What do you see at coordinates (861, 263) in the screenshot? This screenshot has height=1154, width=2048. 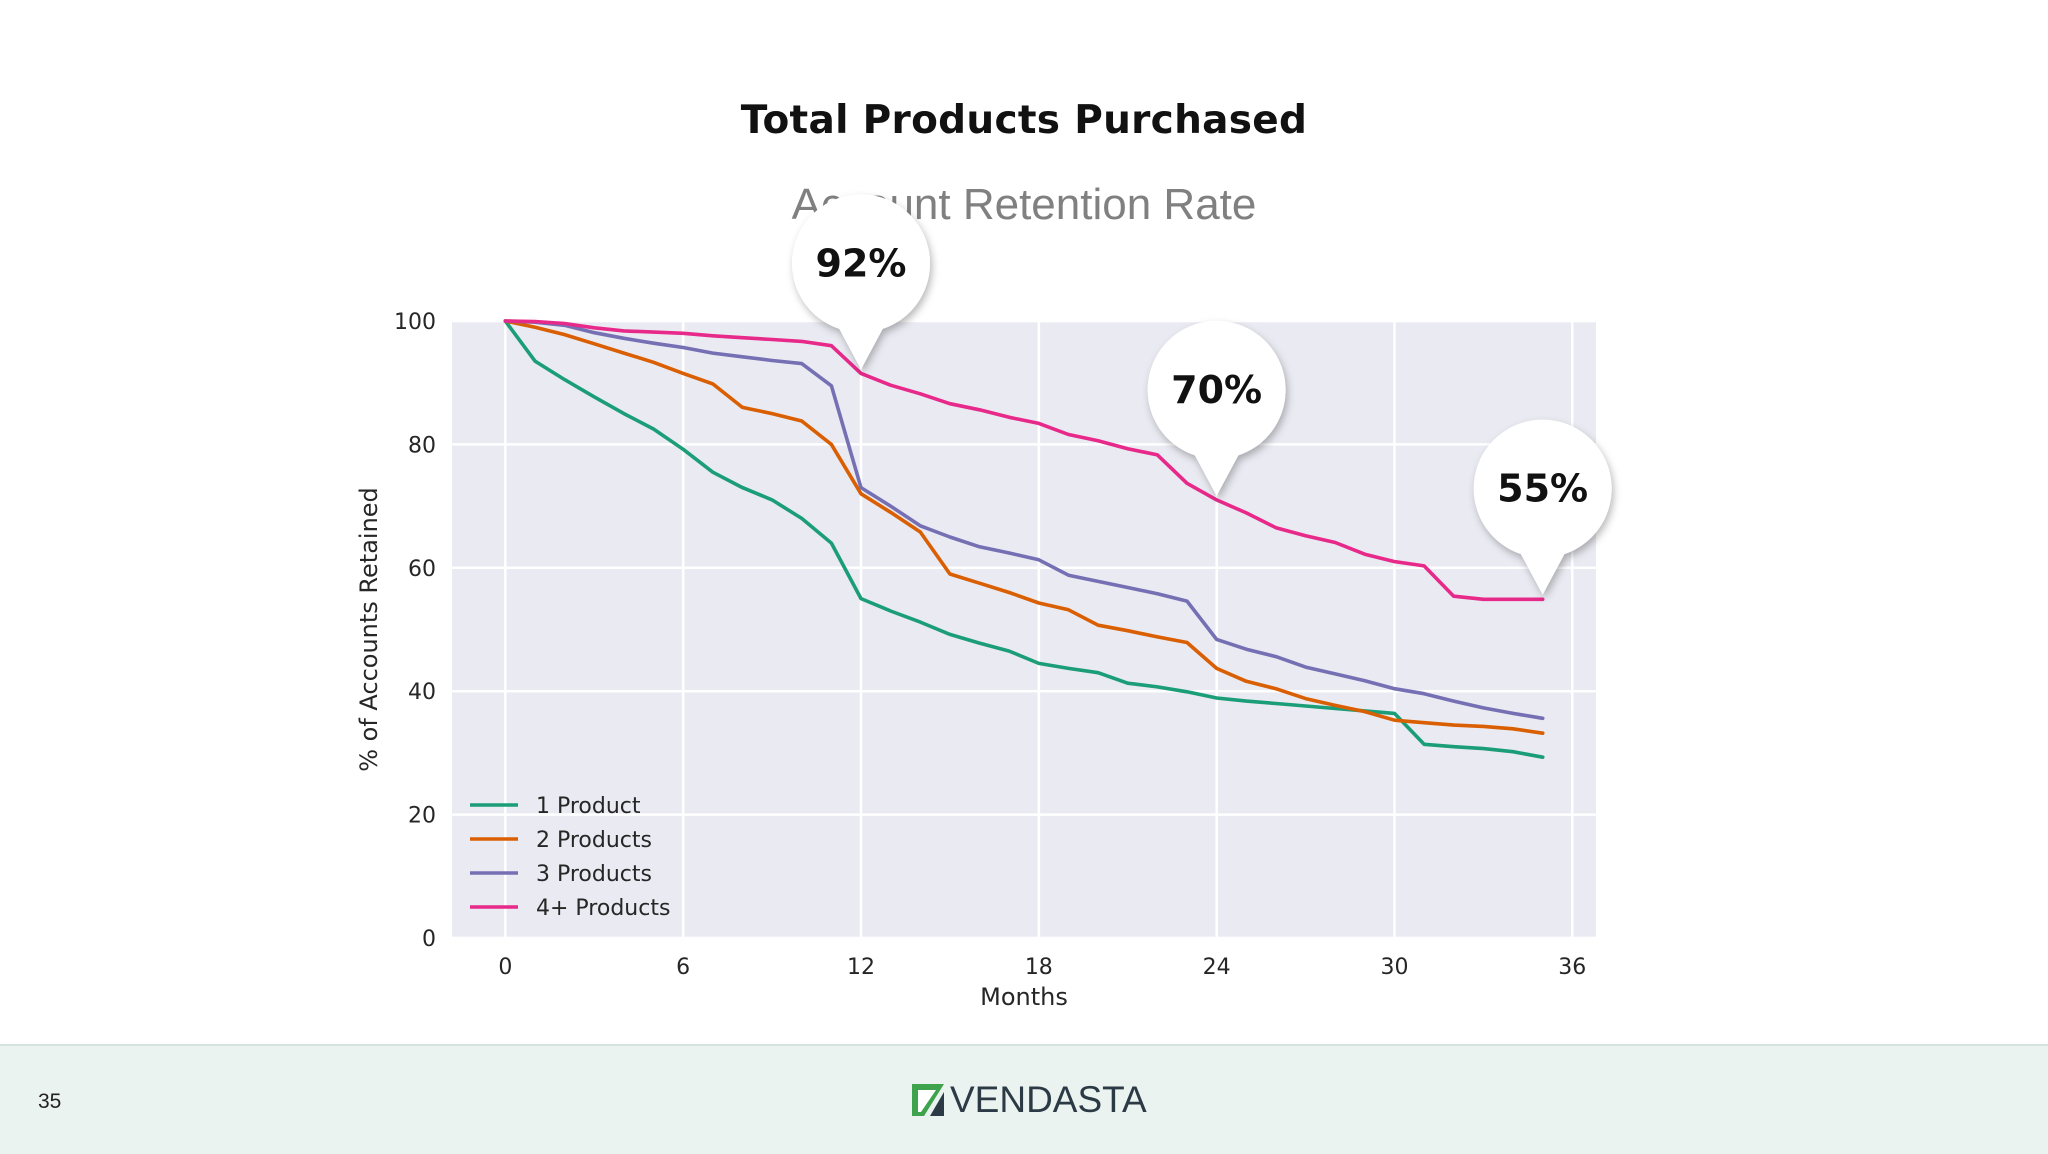 I see `callout-label: 92%` at bounding box center [861, 263].